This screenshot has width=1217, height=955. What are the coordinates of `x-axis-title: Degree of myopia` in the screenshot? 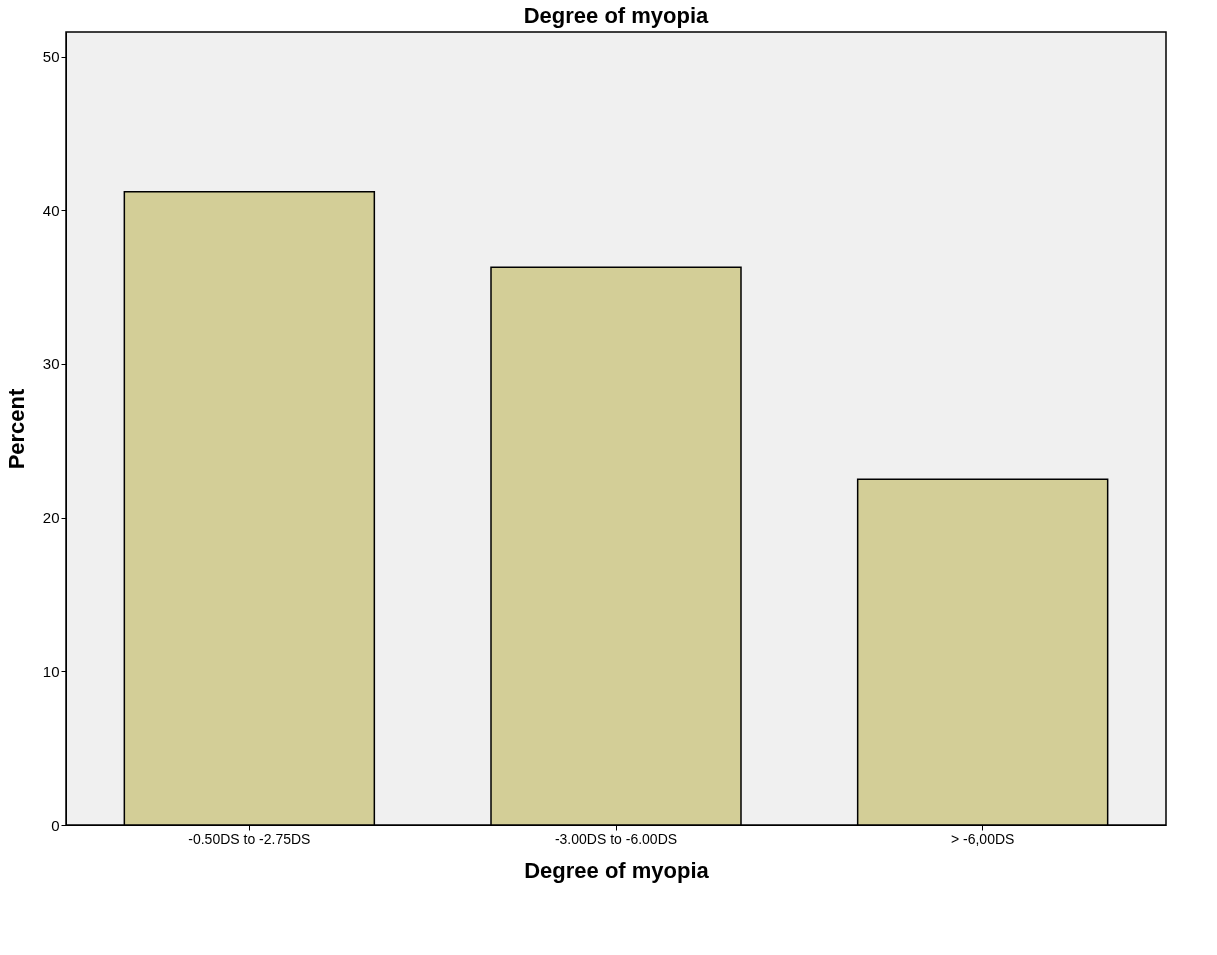 It's located at (617, 870).